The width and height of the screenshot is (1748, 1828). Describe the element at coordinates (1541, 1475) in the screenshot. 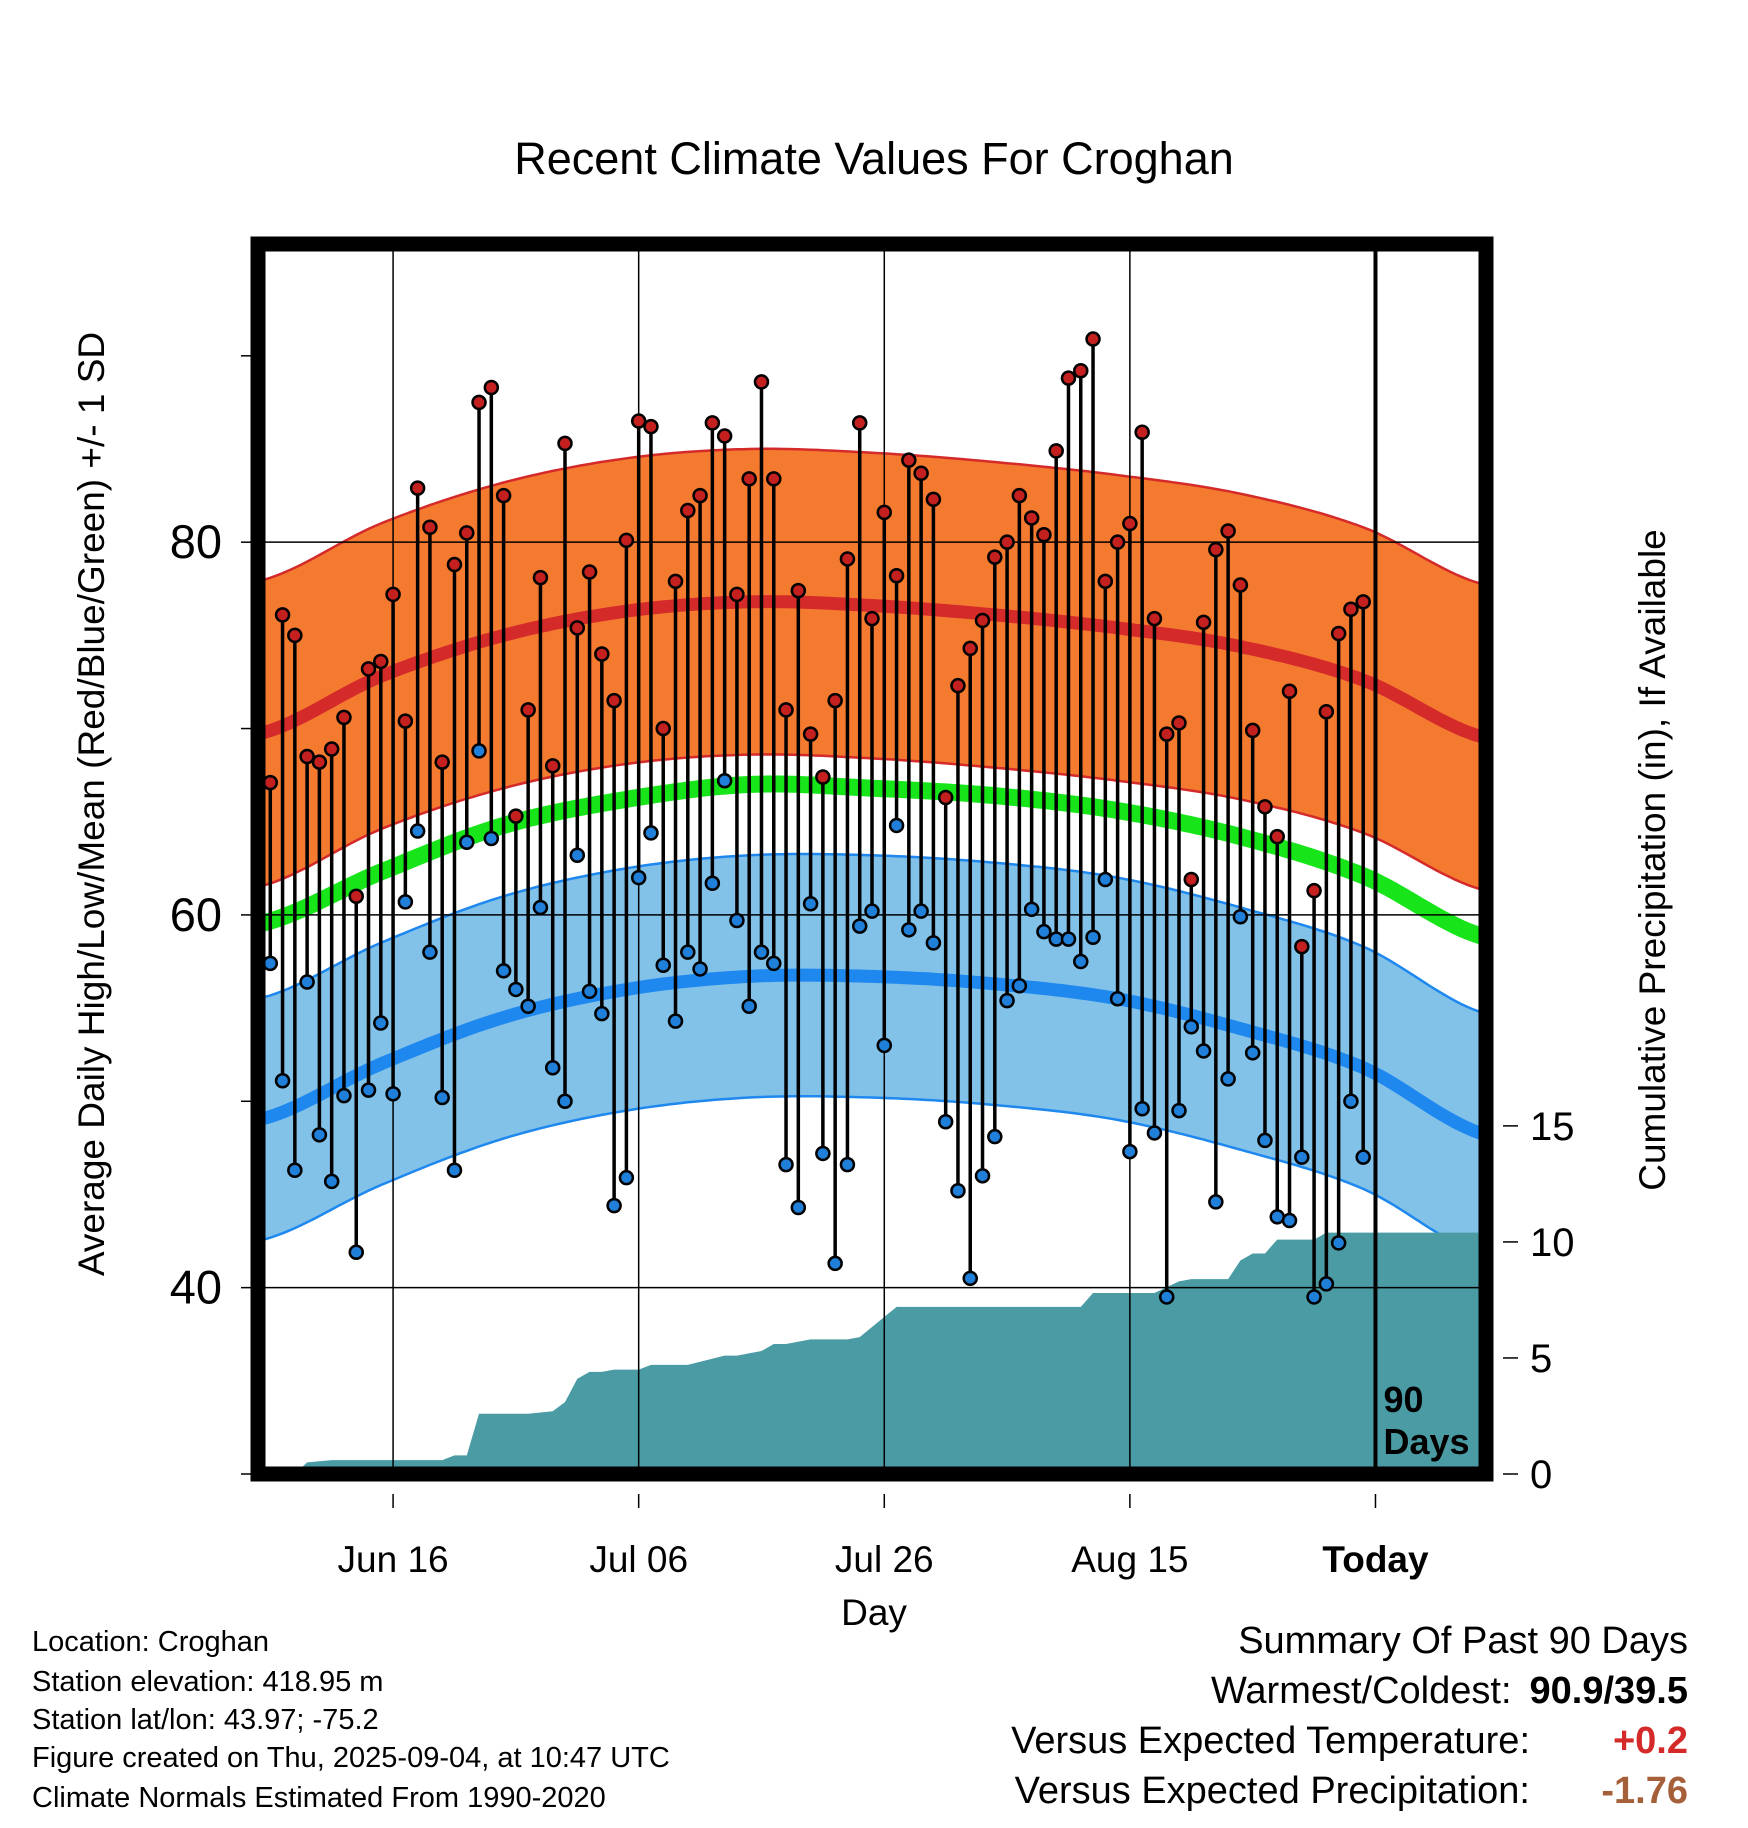

I see `y-right-tick-label: 0` at that location.